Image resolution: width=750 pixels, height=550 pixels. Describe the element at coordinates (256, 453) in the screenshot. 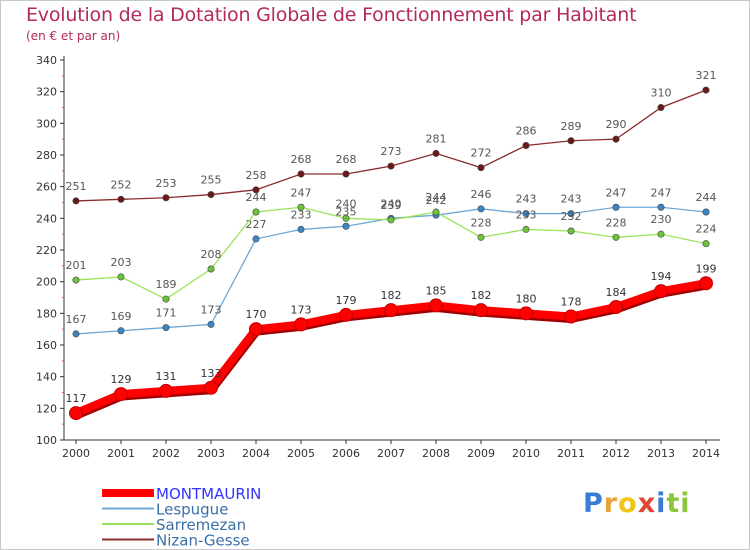

I see `x-tick-label: 2004` at that location.